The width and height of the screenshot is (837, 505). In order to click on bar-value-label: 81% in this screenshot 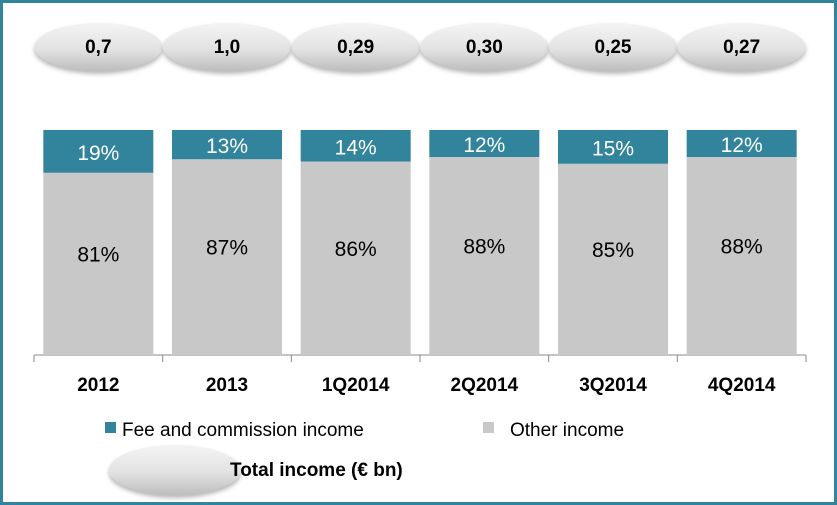, I will do `click(98, 254)`.